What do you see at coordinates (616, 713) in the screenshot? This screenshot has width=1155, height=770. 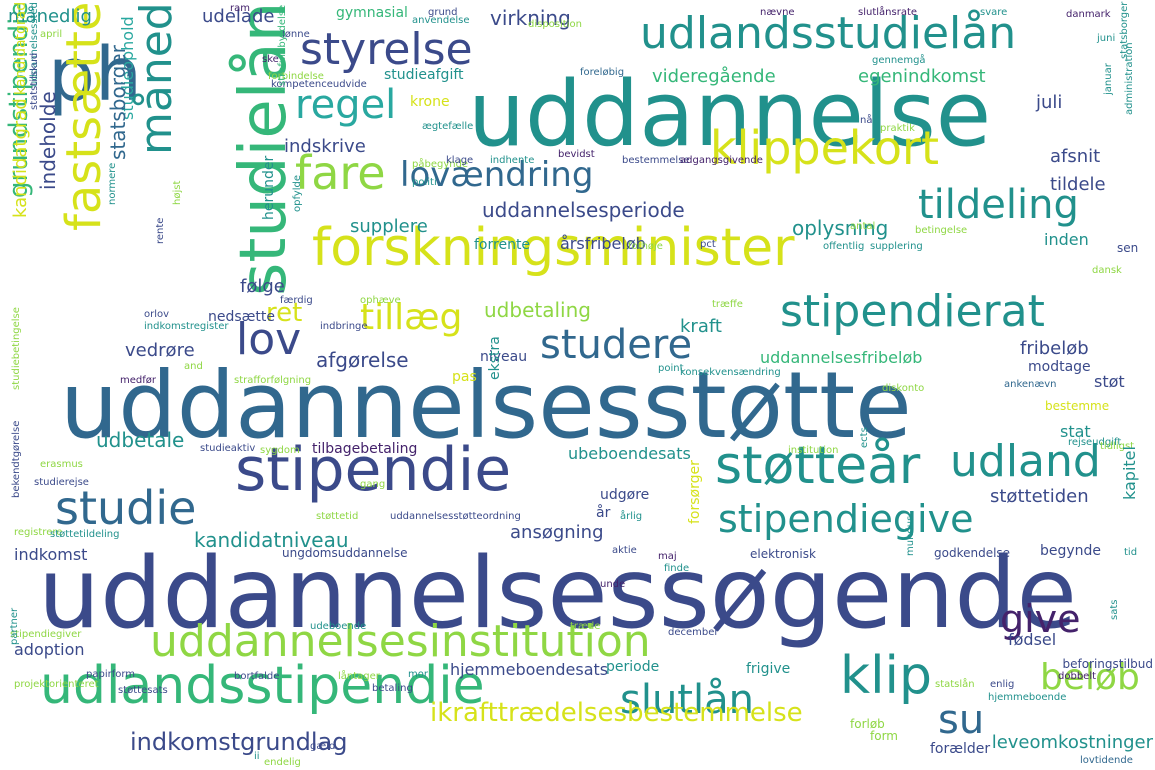 I see `word-ikrafttrædelsesbestemmelse: ikrafttrædelsesbestemmelse` at bounding box center [616, 713].